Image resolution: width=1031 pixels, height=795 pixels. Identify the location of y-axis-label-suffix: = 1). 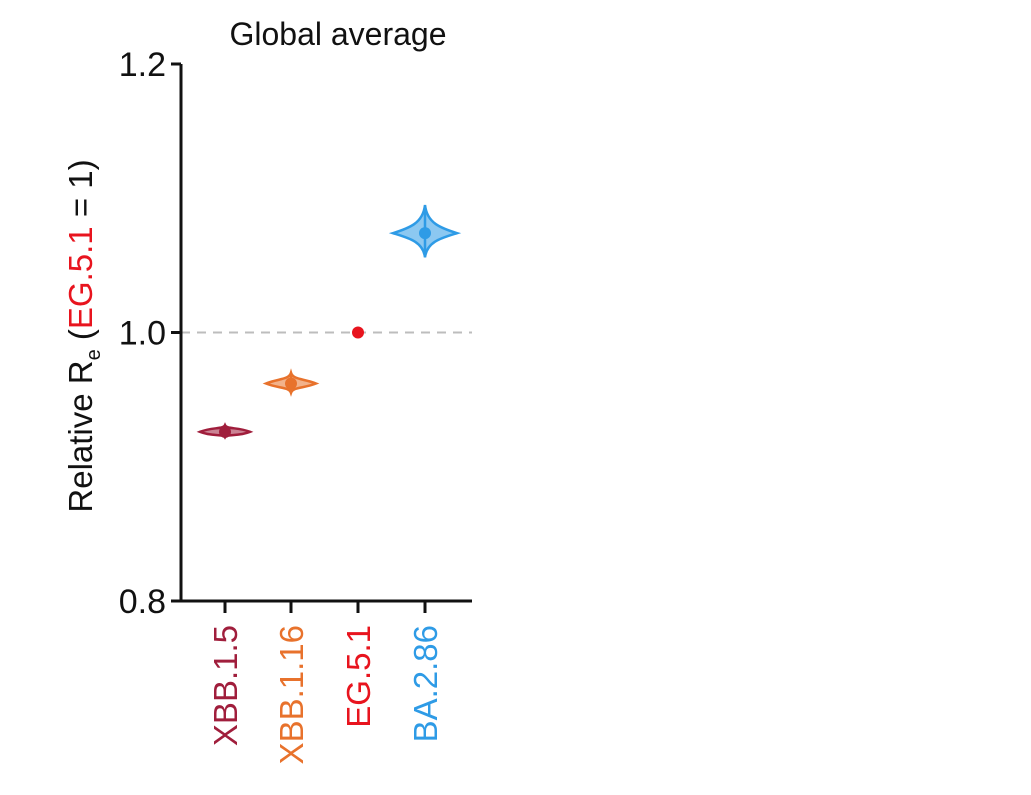
(80, 192).